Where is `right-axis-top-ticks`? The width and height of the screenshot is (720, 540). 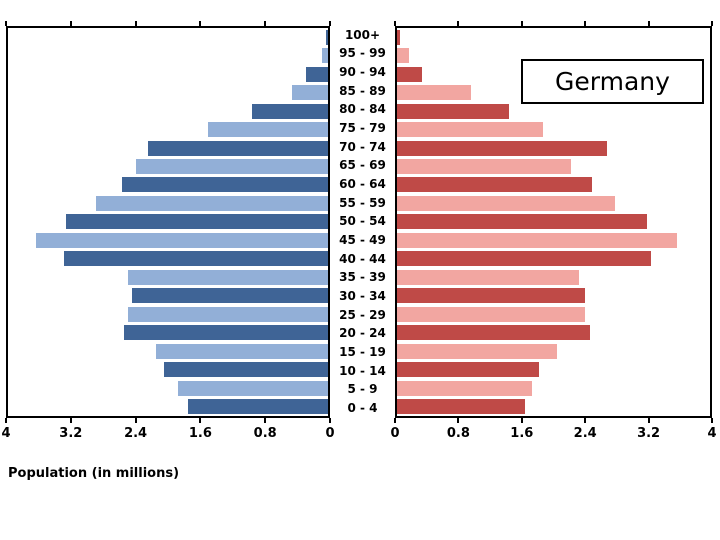 right-axis-top-ticks is located at coordinates (553, 23).